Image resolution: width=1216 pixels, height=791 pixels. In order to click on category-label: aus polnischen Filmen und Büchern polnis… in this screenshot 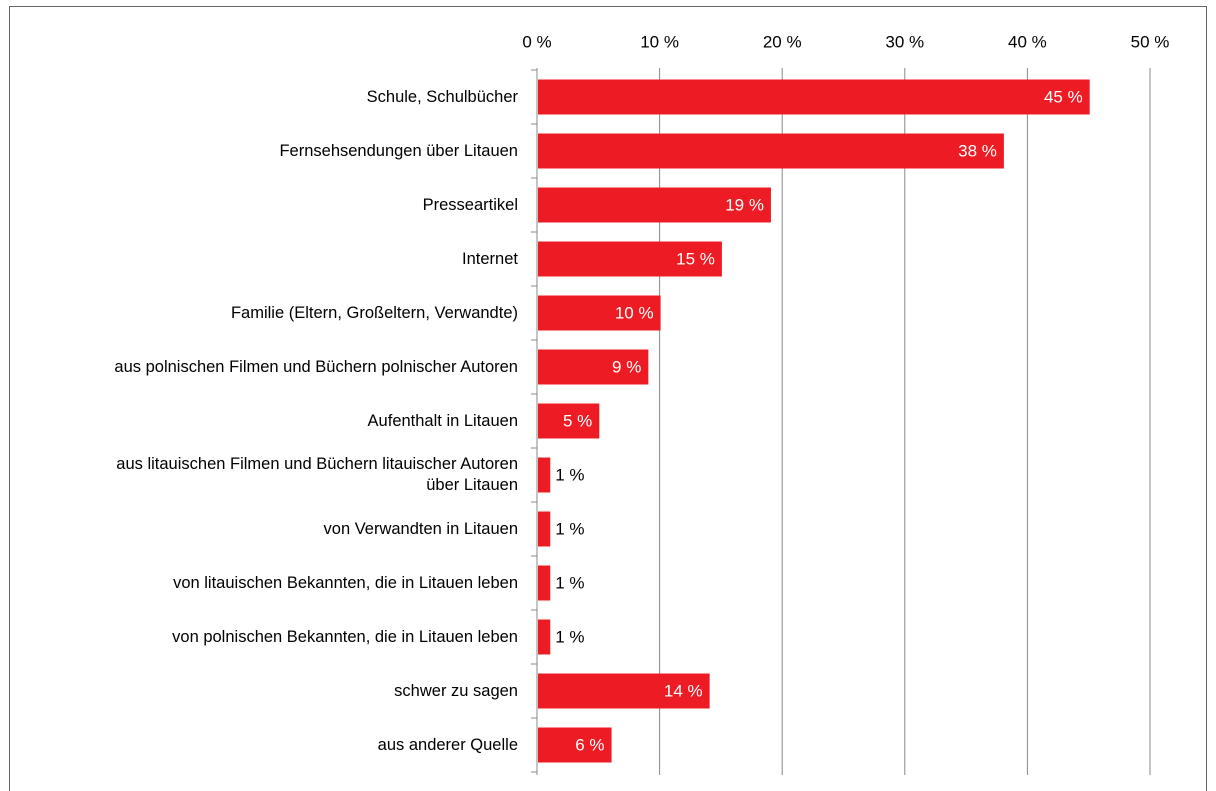, I will do `click(316, 366)`.